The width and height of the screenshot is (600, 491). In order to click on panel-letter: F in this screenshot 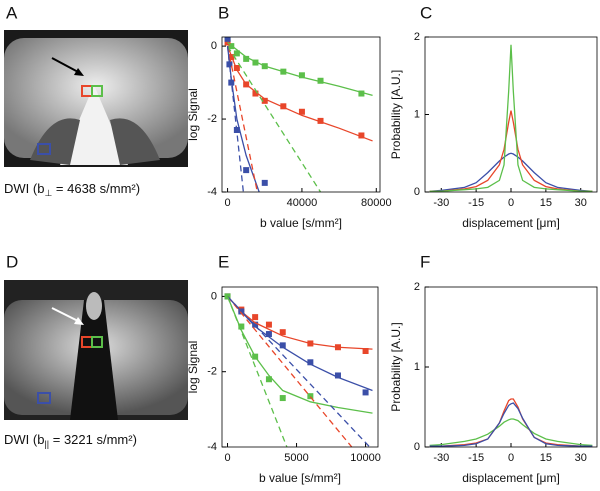, I will do `click(425, 261)`.